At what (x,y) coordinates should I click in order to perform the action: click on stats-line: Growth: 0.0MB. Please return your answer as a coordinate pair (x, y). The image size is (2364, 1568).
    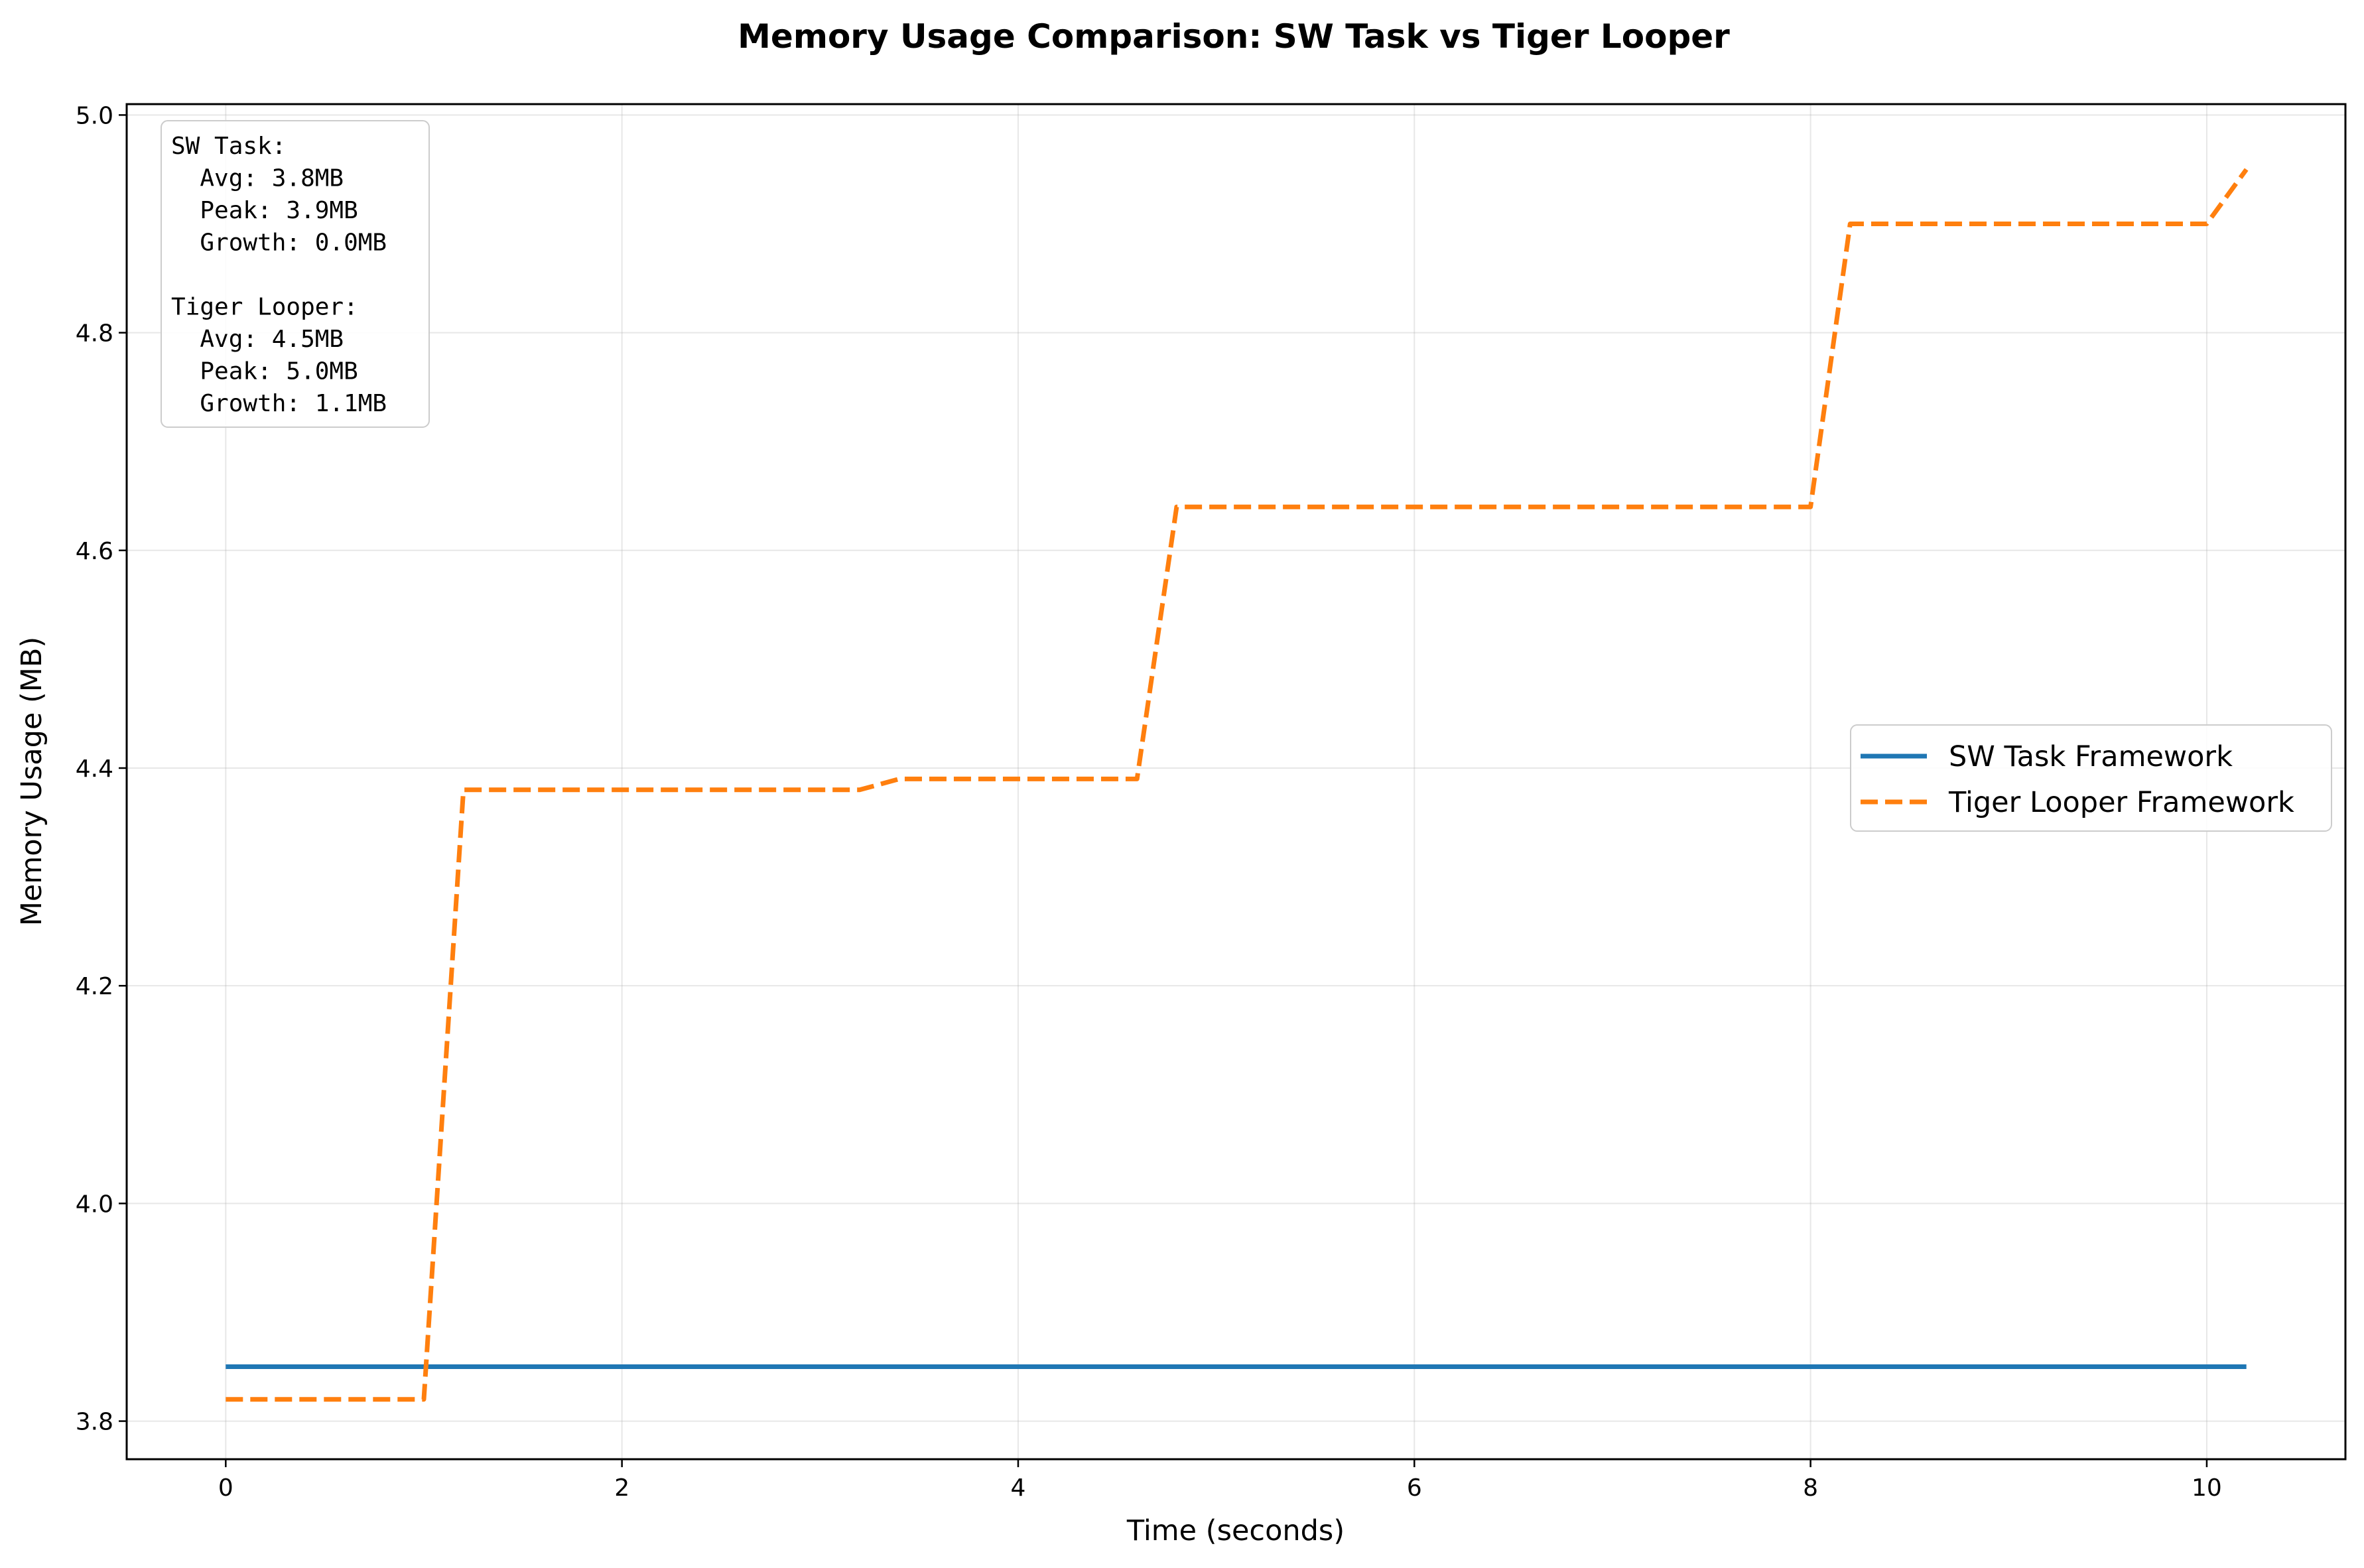
    Looking at the image, I should click on (279, 243).